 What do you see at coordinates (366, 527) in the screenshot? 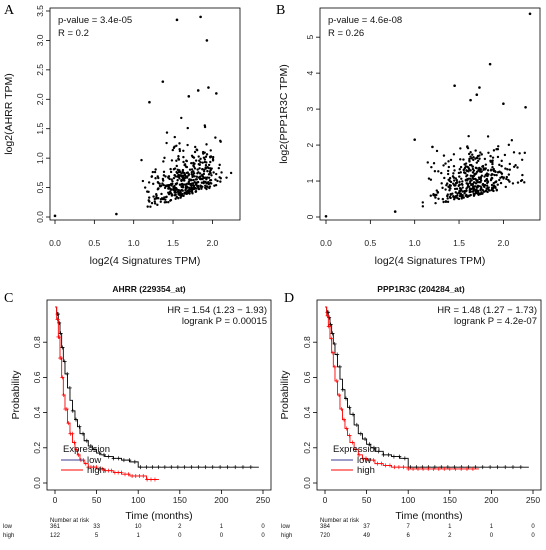
I see `risk-count: 37` at bounding box center [366, 527].